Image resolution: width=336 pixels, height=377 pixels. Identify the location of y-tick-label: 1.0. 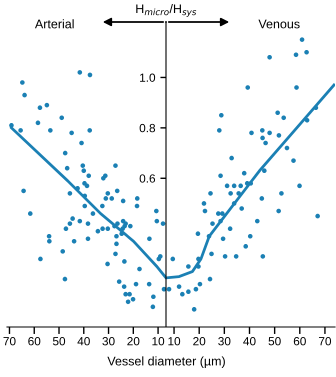
(148, 77).